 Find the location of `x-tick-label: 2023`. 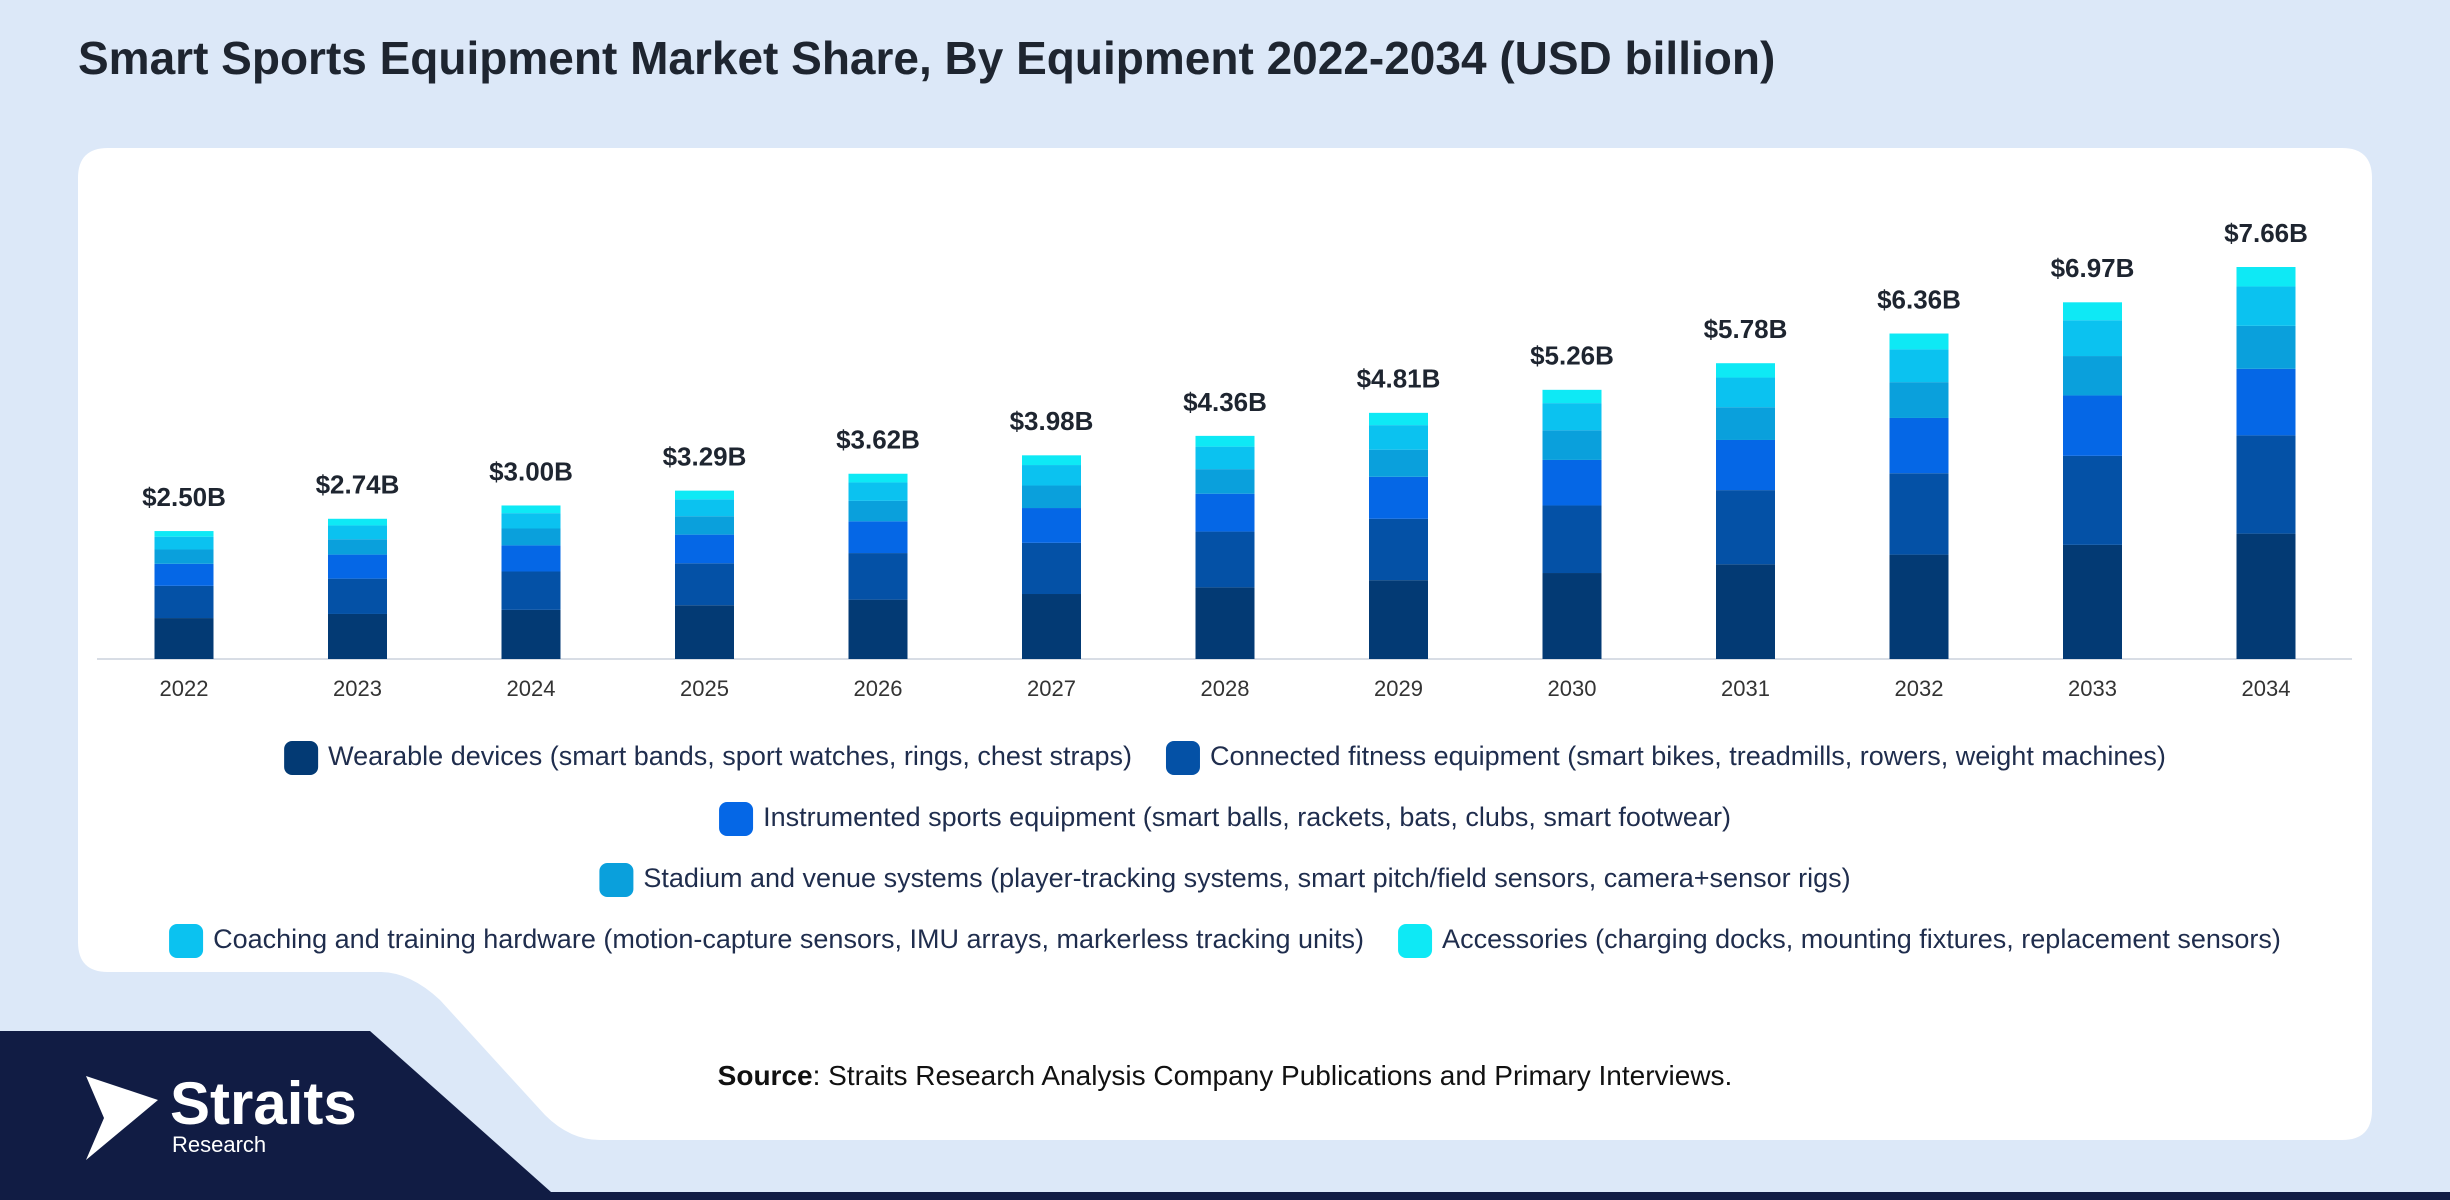

x-tick-label: 2023 is located at coordinates (357, 688).